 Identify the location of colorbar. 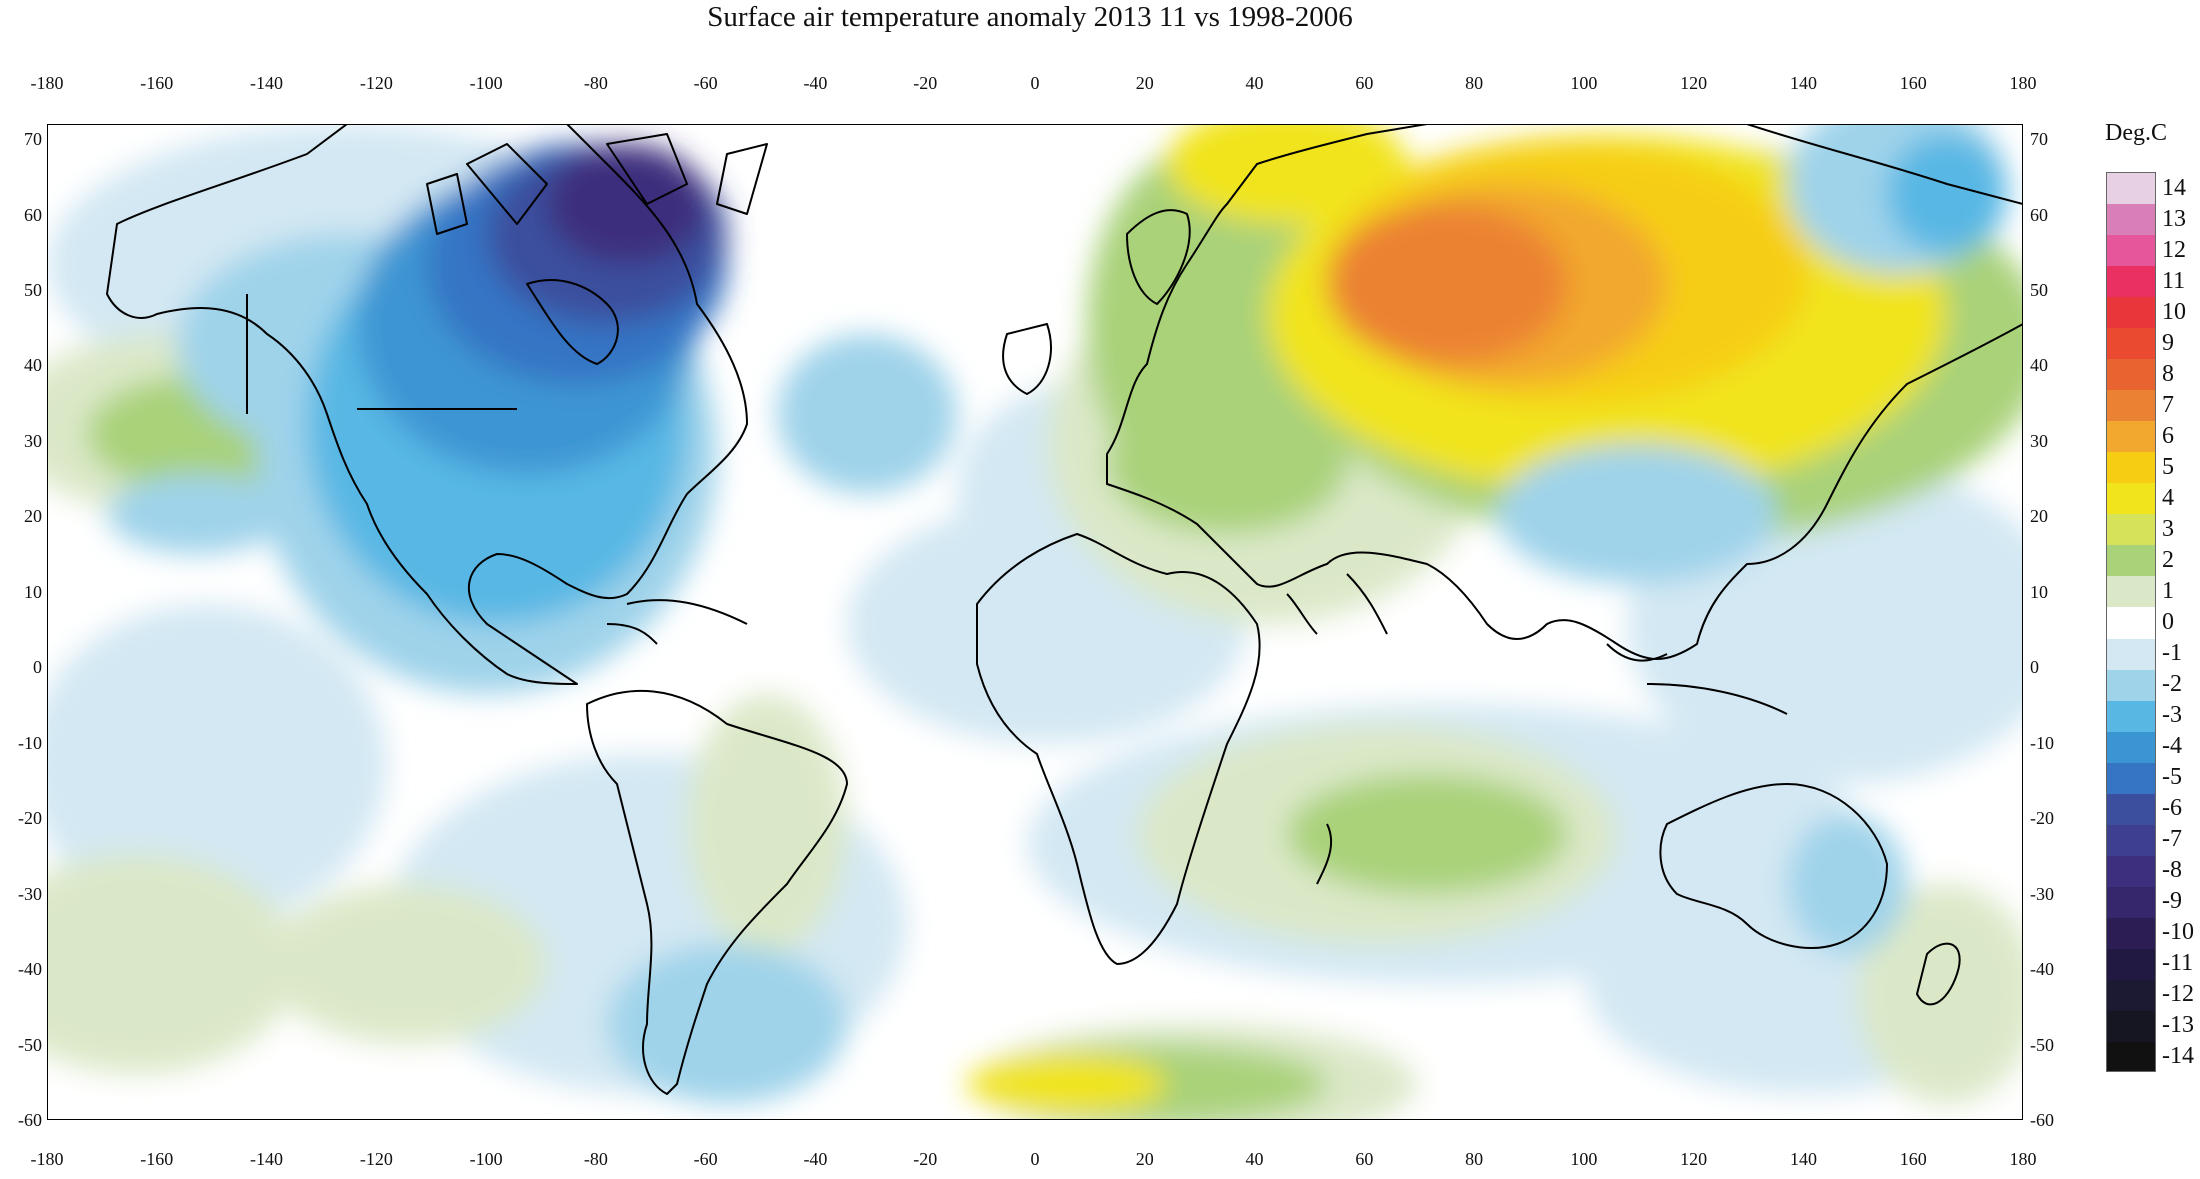
(2131, 622).